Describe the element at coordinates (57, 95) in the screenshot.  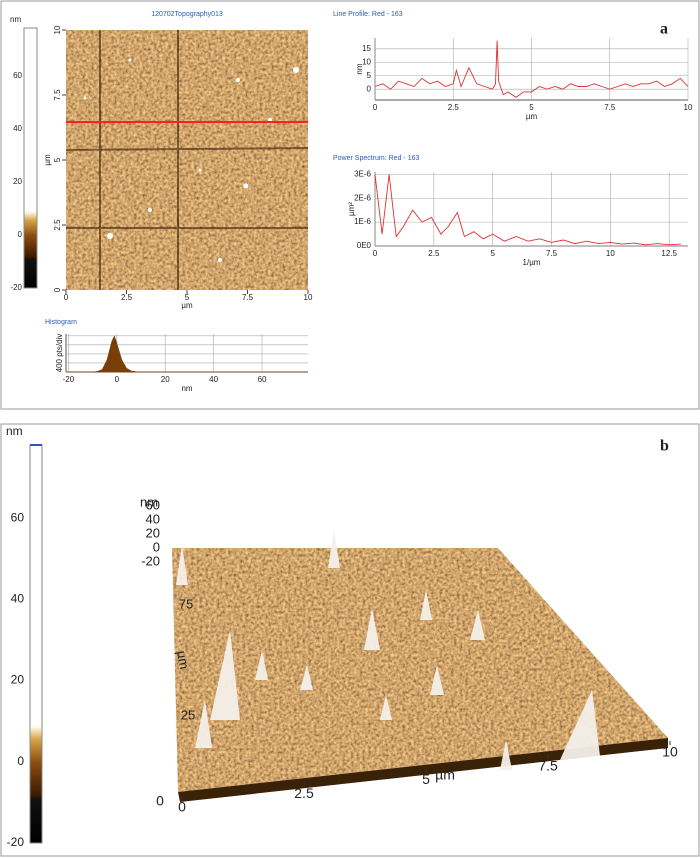
I see `y-tick-label: 7.5` at that location.